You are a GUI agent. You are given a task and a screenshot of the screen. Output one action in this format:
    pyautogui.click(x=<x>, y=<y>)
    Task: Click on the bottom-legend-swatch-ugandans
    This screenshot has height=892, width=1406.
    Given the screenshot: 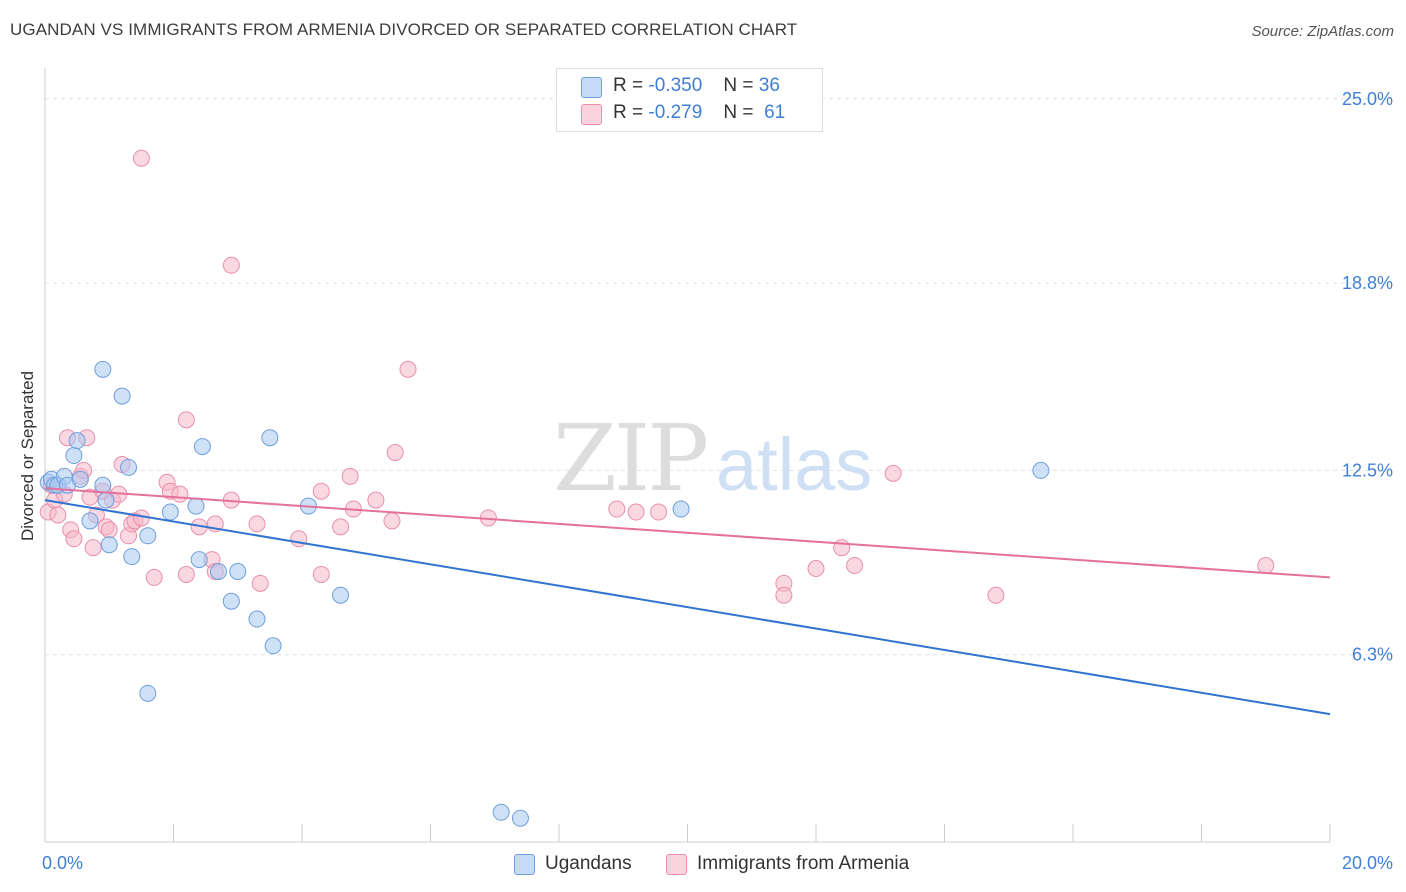 What is the action you would take?
    pyautogui.click(x=524, y=864)
    